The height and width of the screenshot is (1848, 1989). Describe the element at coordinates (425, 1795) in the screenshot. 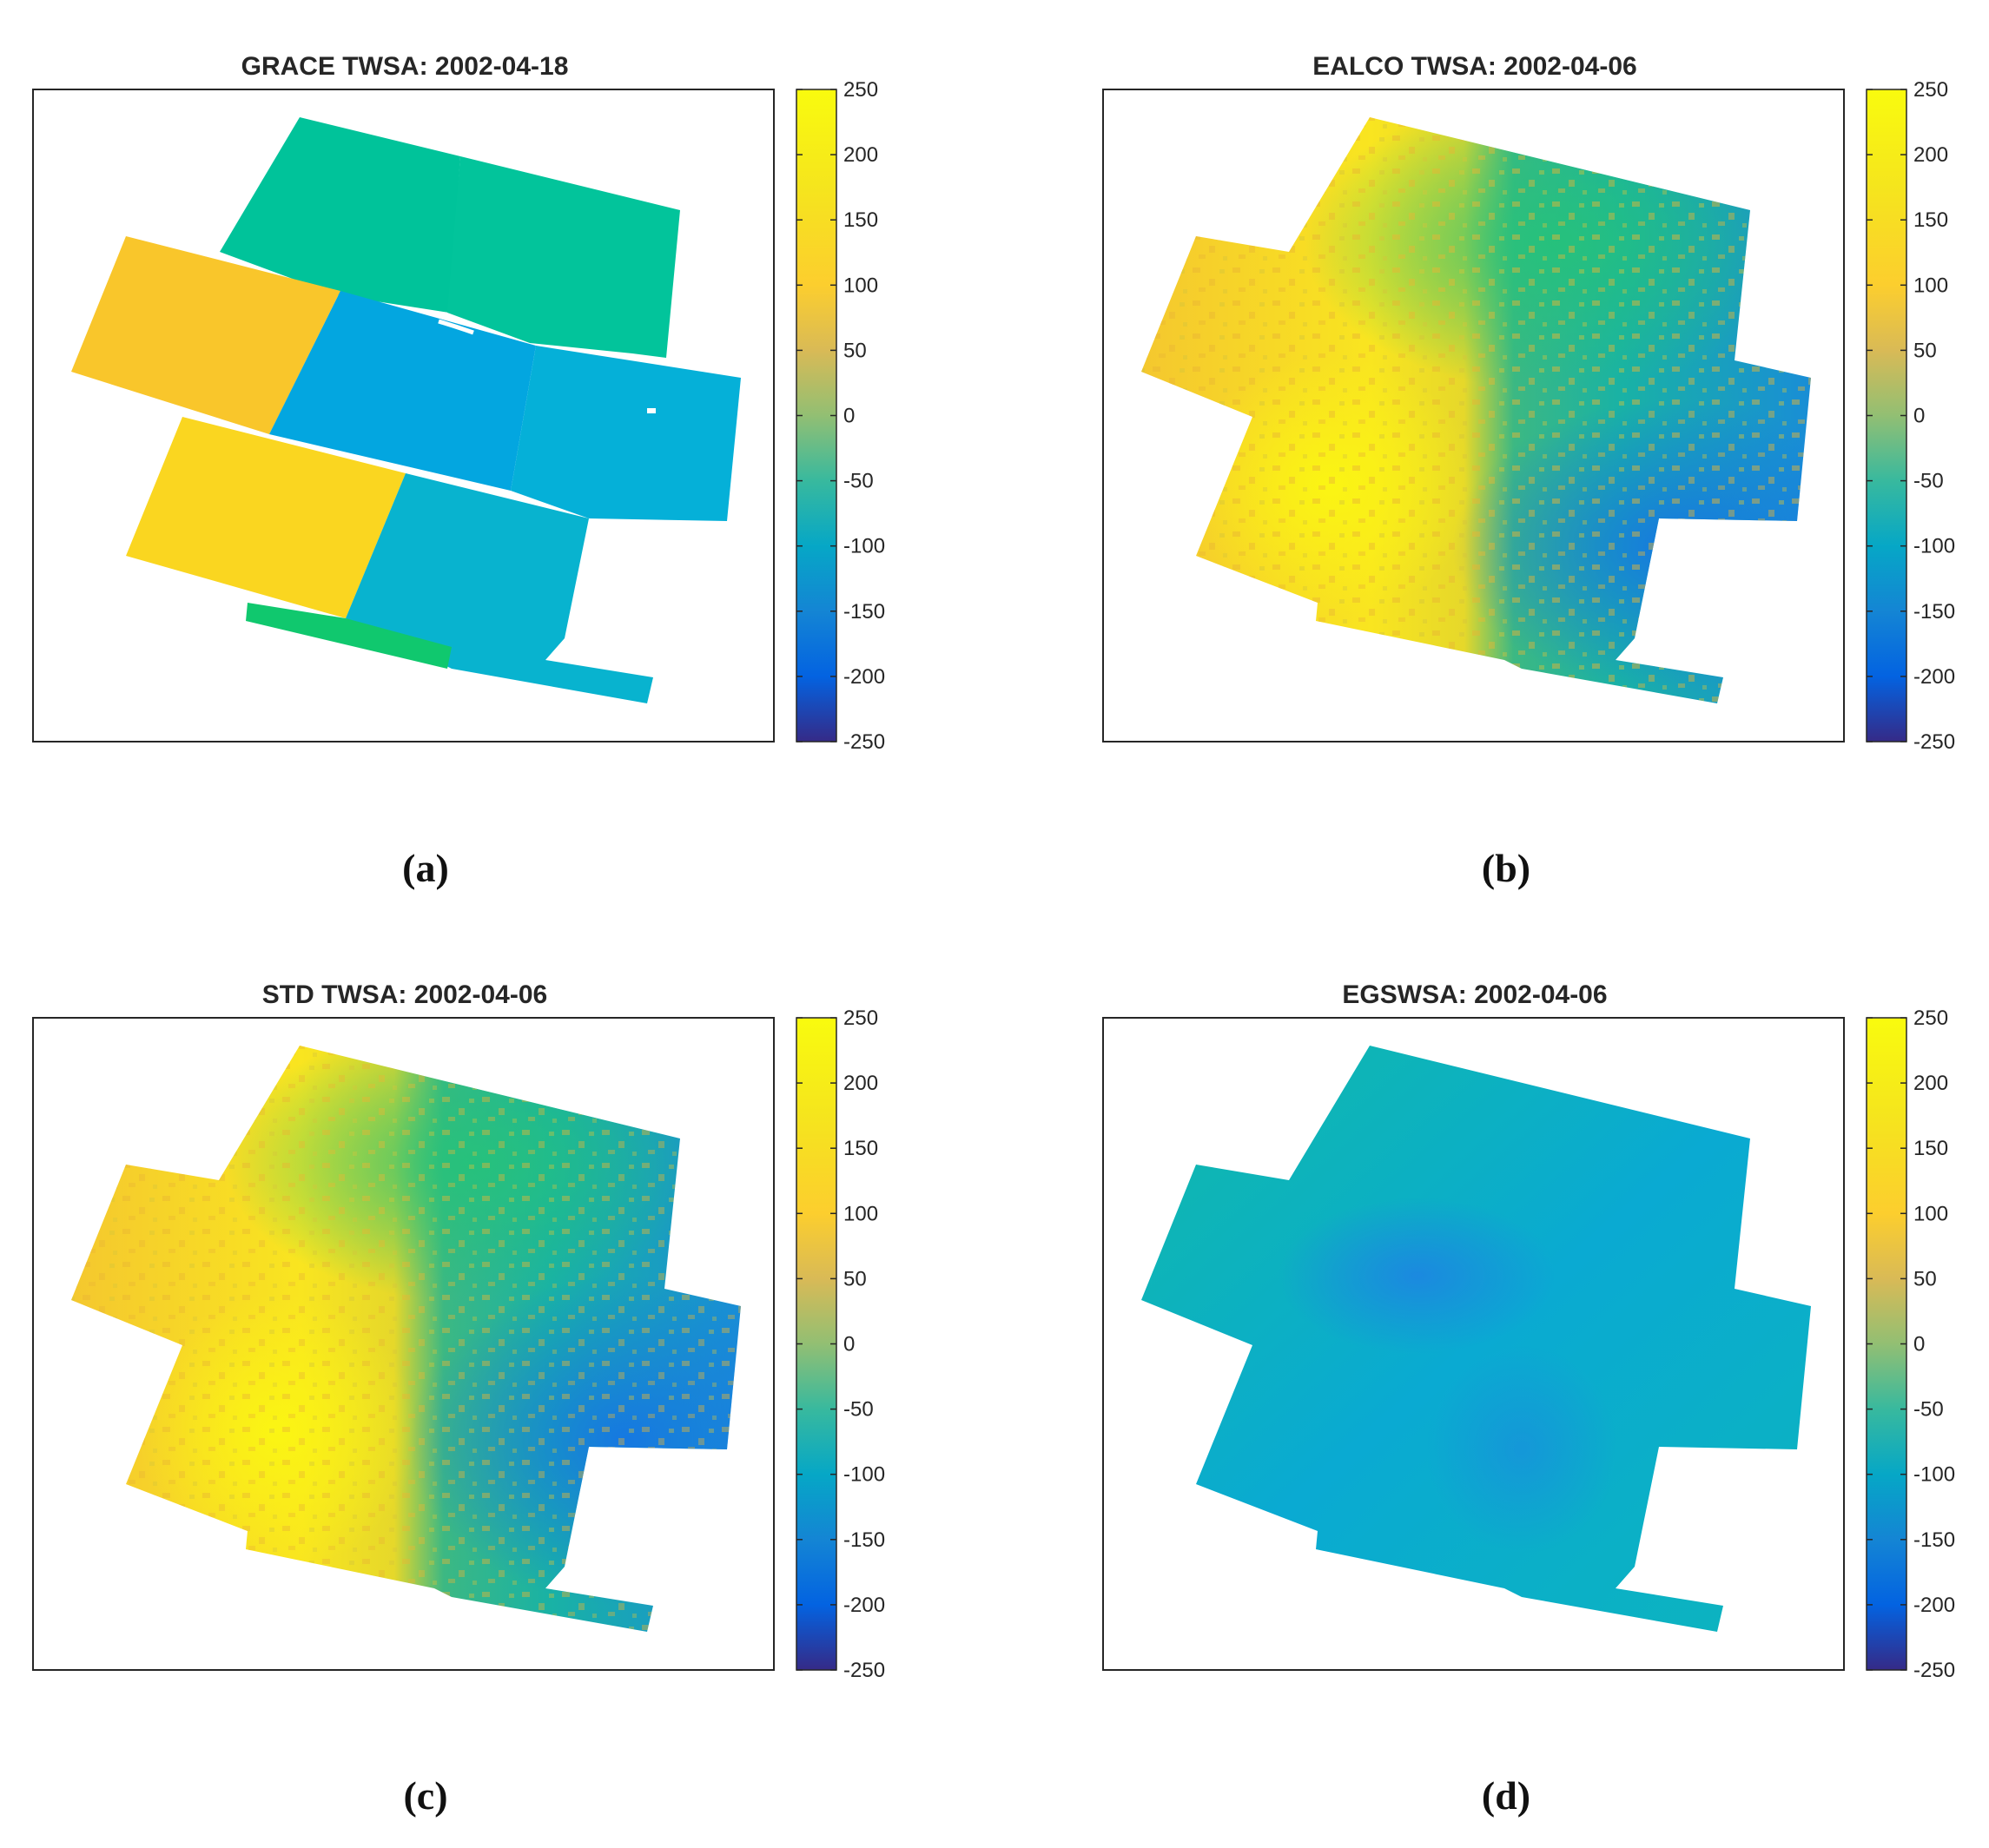

I see `panel-caption: (c)` at that location.